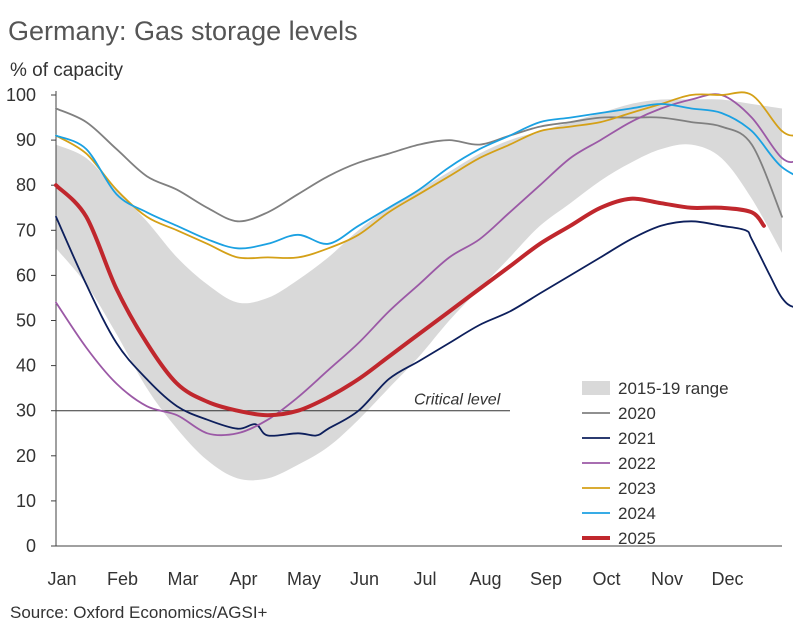 The height and width of the screenshot is (639, 793). I want to click on x-tick-label: Jun, so click(364, 579).